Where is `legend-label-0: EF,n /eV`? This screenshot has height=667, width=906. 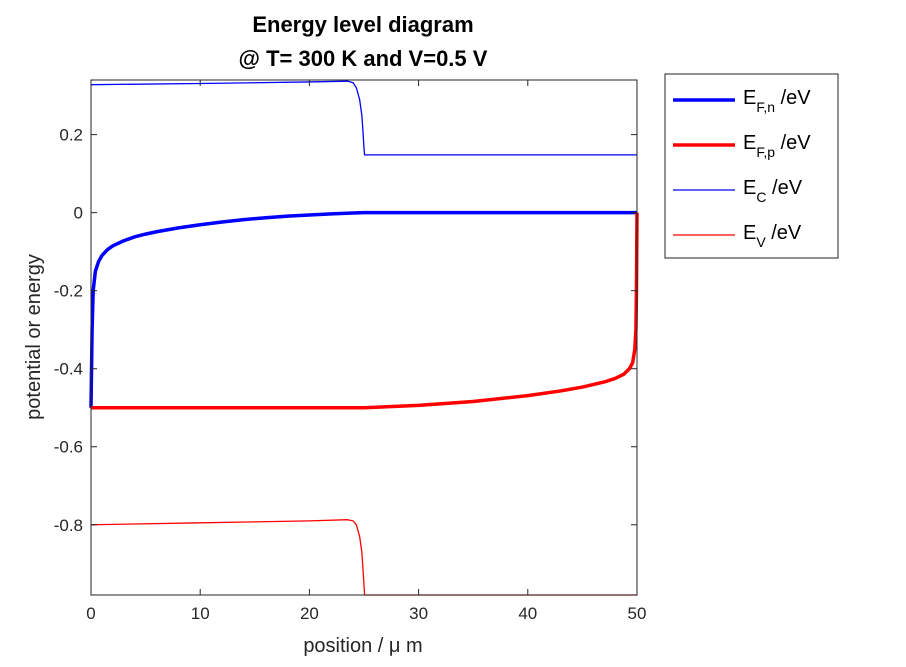 legend-label-0: EF,n /eV is located at coordinates (777, 101).